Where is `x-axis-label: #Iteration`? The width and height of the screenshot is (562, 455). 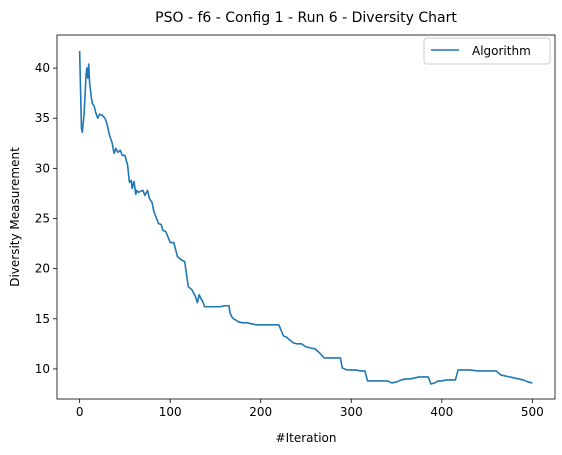
x-axis-label: #Iteration is located at coordinates (306, 438).